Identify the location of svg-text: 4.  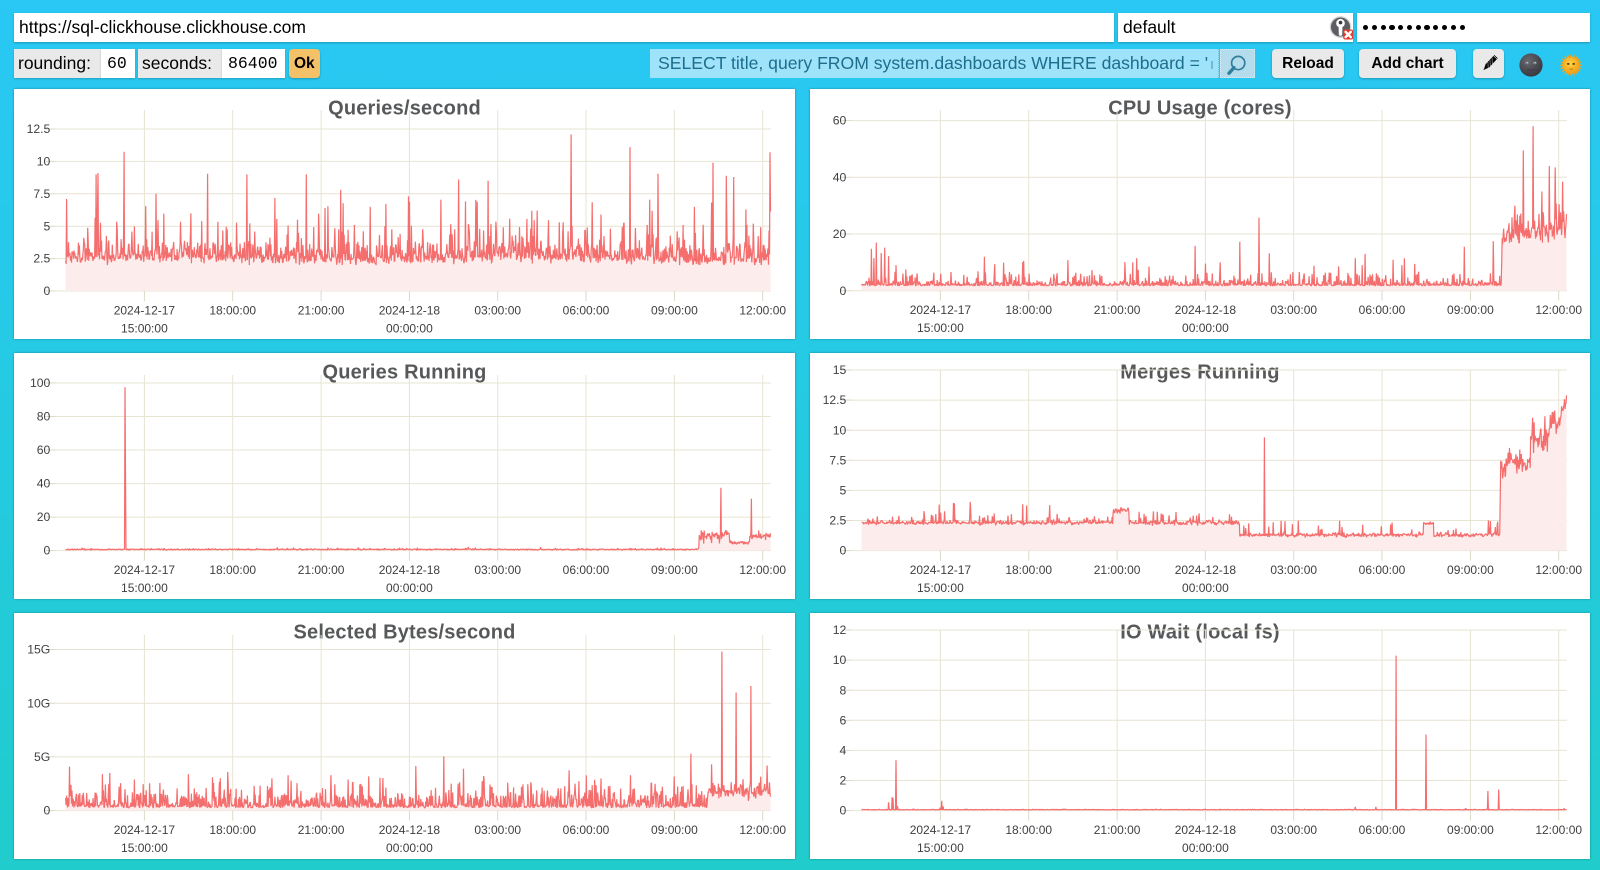
(843, 751).